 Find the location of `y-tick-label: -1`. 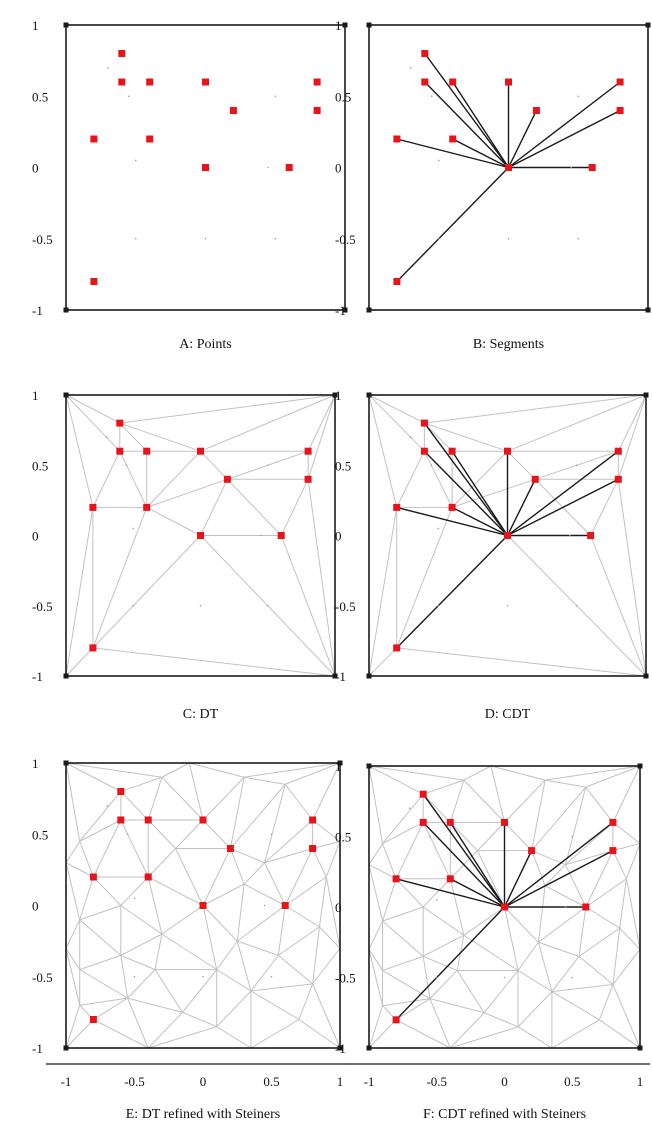

y-tick-label: -1 is located at coordinates (37, 310).